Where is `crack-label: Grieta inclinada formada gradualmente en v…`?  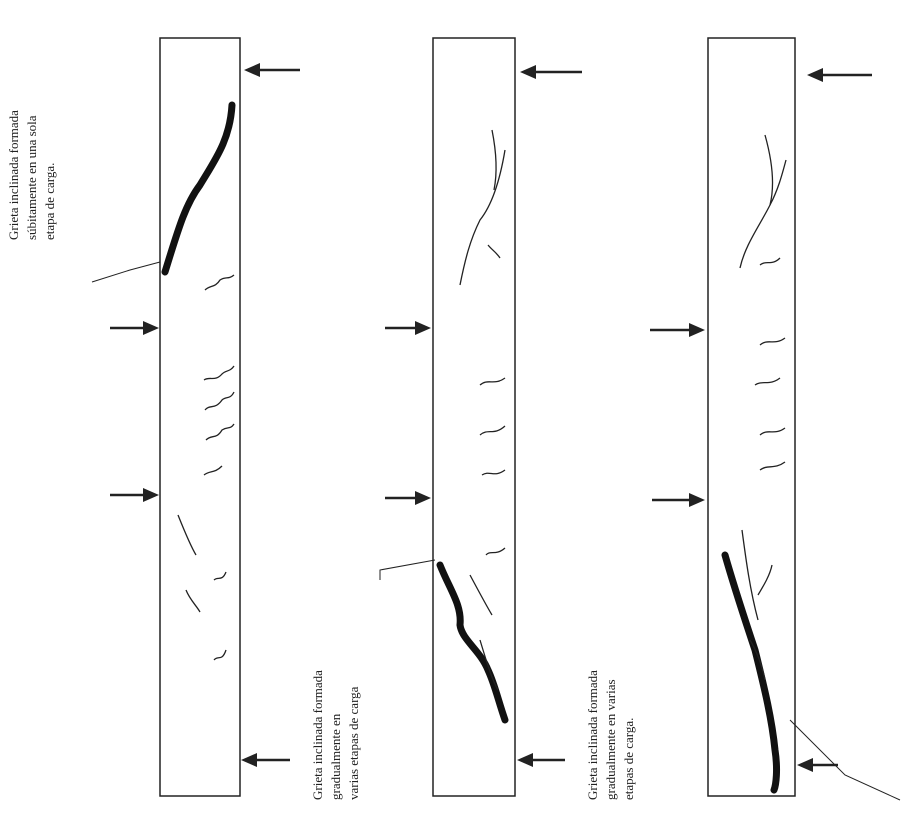
crack-label: Grieta inclinada formada gradualmente en v… is located at coordinates (335, 735).